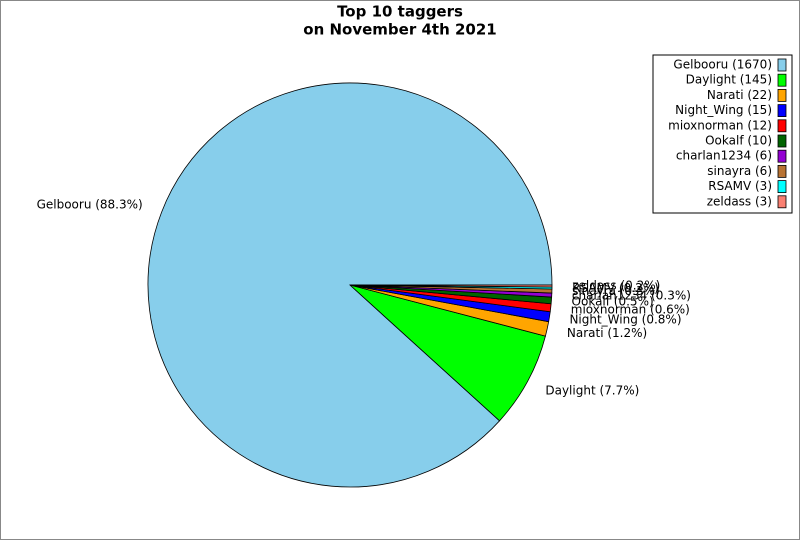 Image resolution: width=800 pixels, height=540 pixels. I want to click on slice-label: Night_Wing (0.8%), so click(625, 319).